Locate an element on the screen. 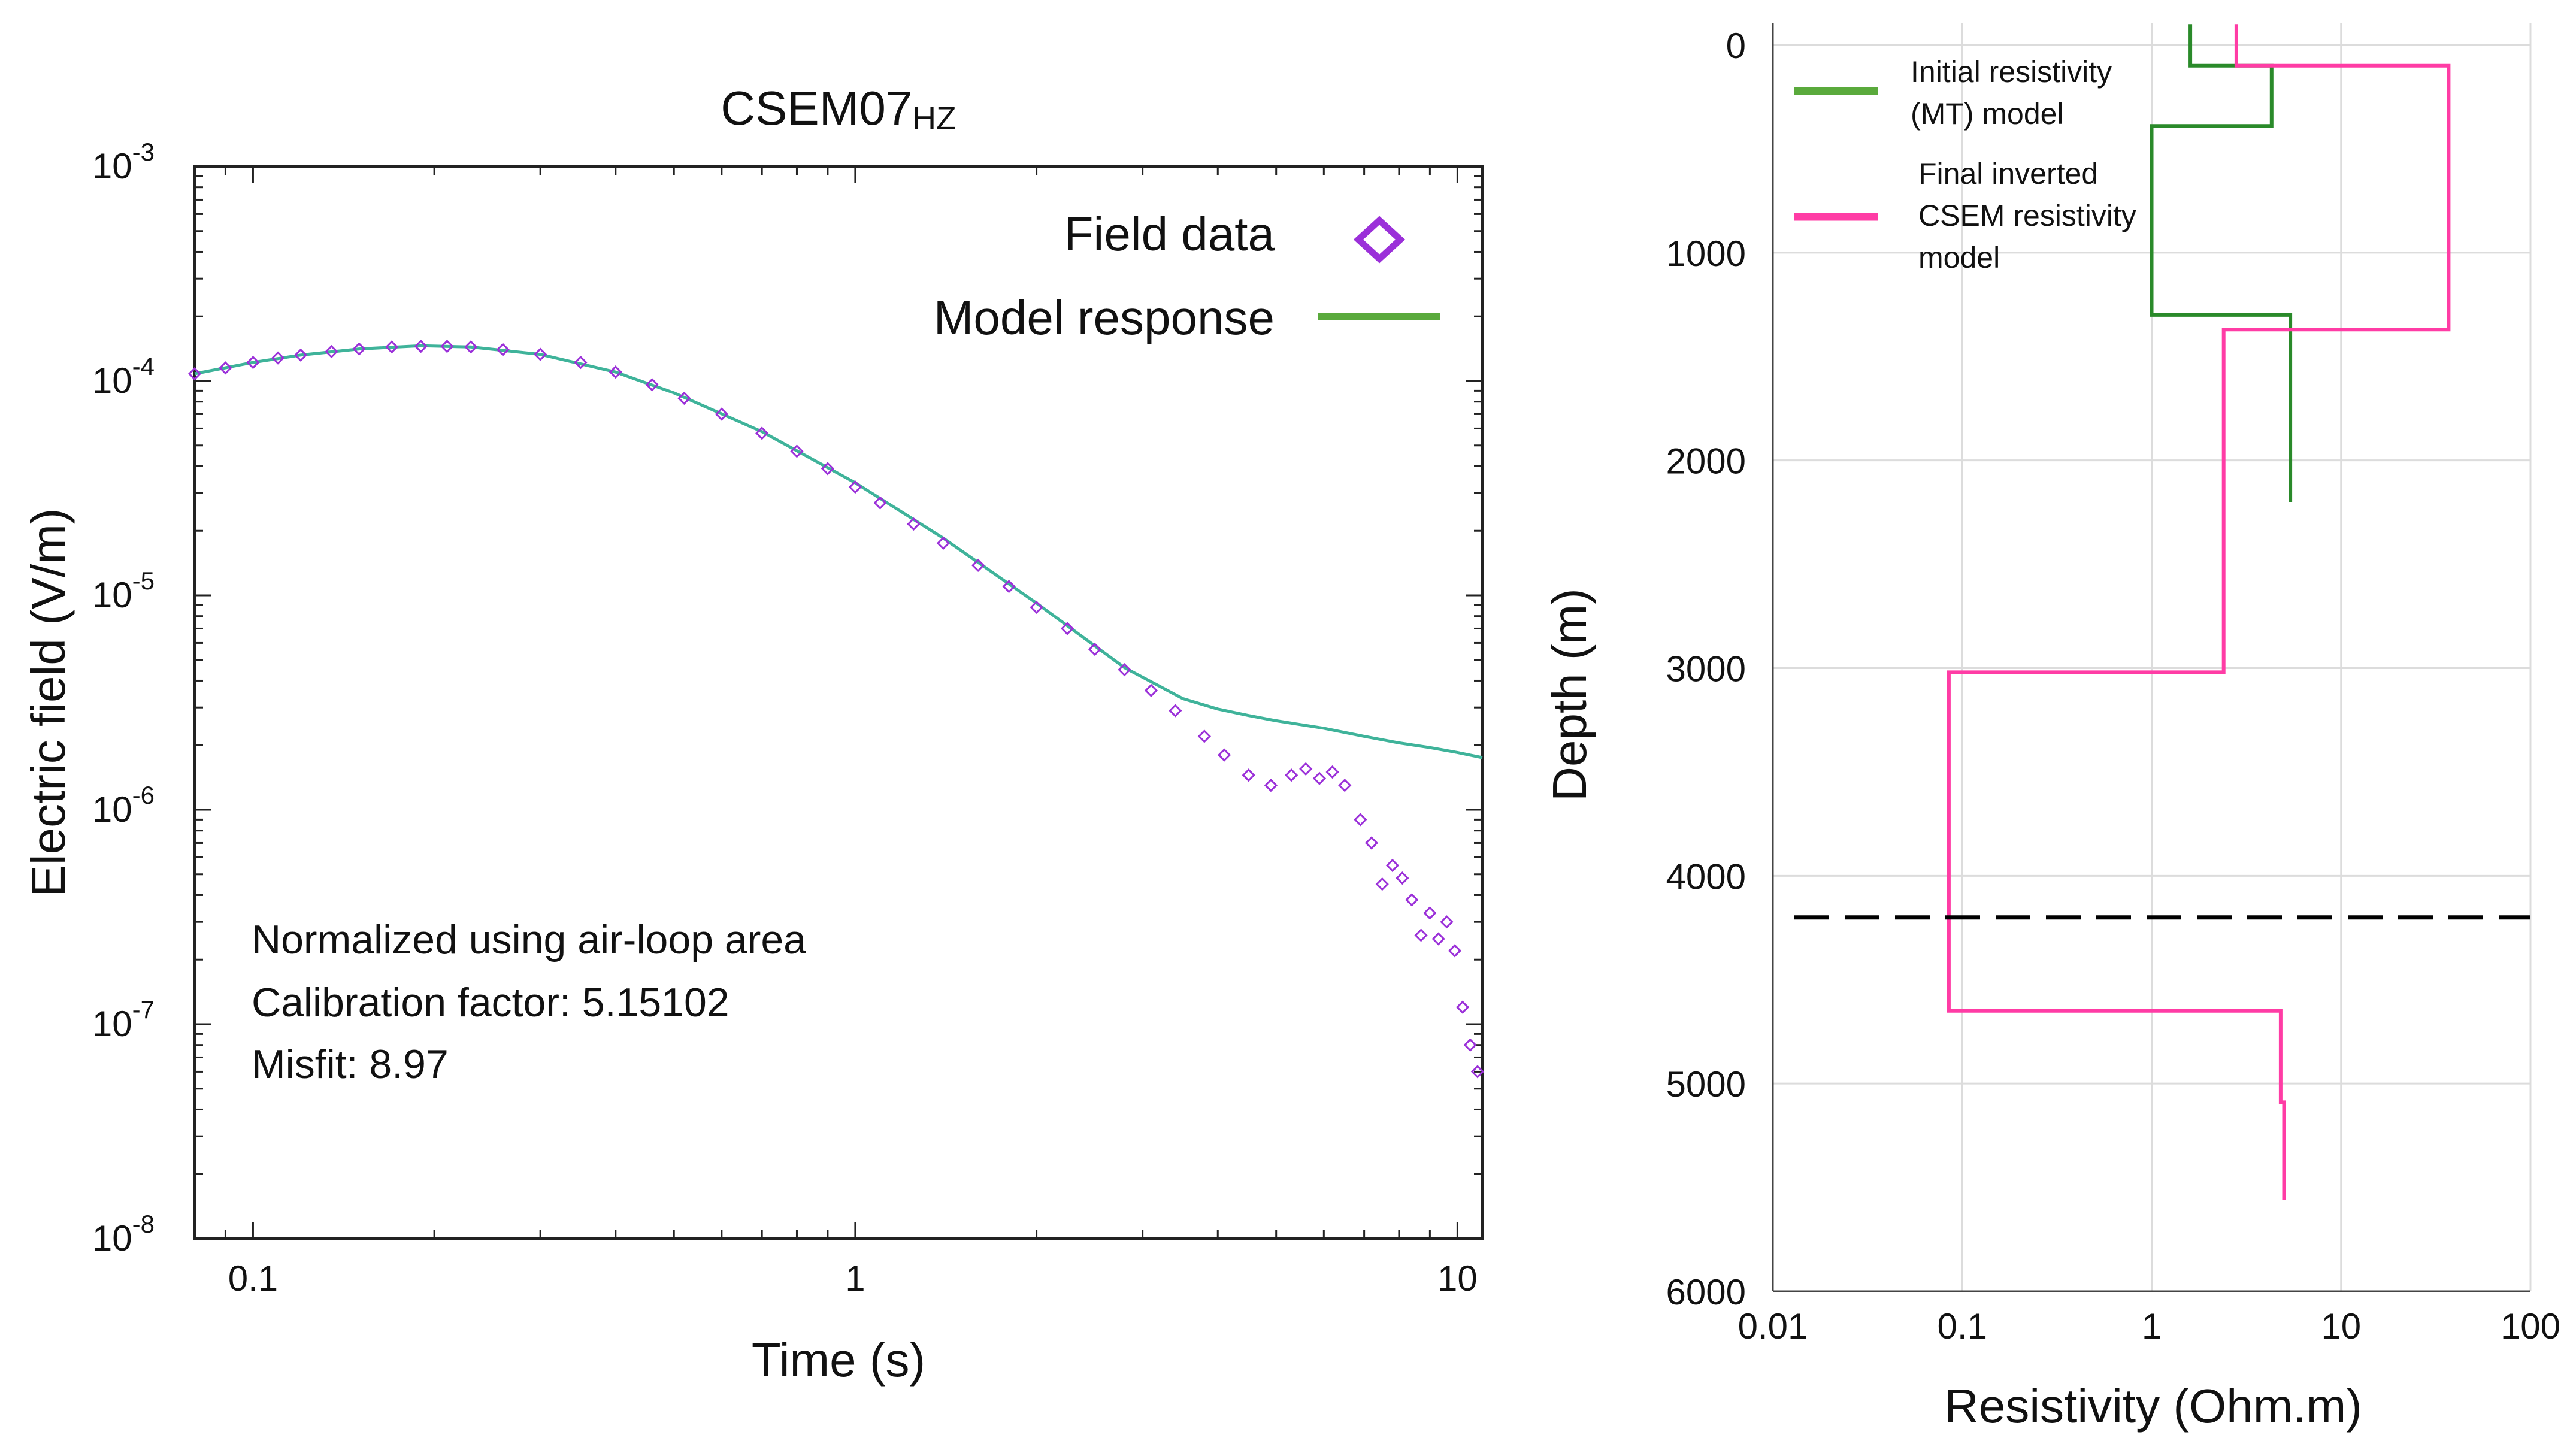 This screenshot has height=1456, width=2576. left-chart-title: CSEM07HZ is located at coordinates (838, 109).